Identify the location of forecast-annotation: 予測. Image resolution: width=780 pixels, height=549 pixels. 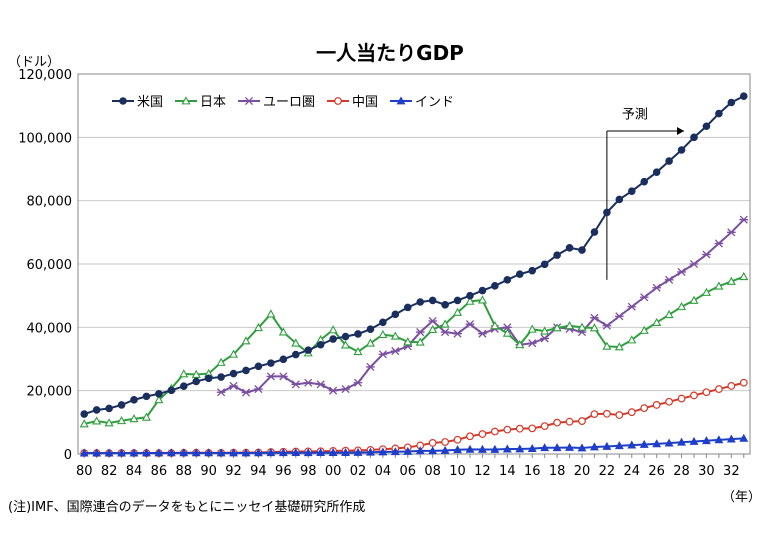
(645, 193).